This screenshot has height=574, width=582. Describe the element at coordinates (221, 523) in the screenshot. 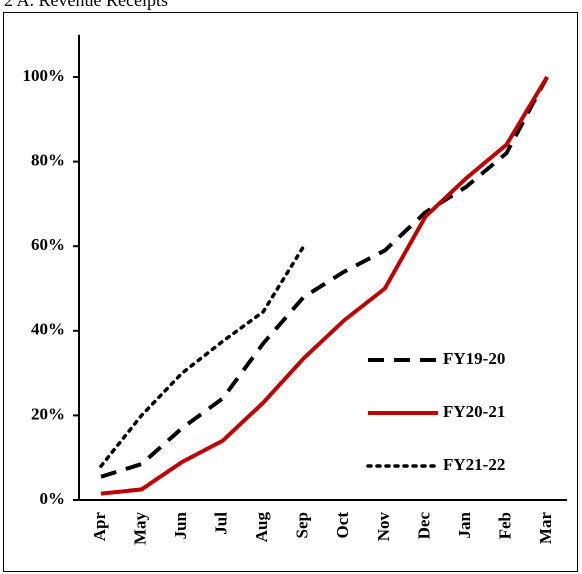

I see `x-tick-label: Jul` at that location.